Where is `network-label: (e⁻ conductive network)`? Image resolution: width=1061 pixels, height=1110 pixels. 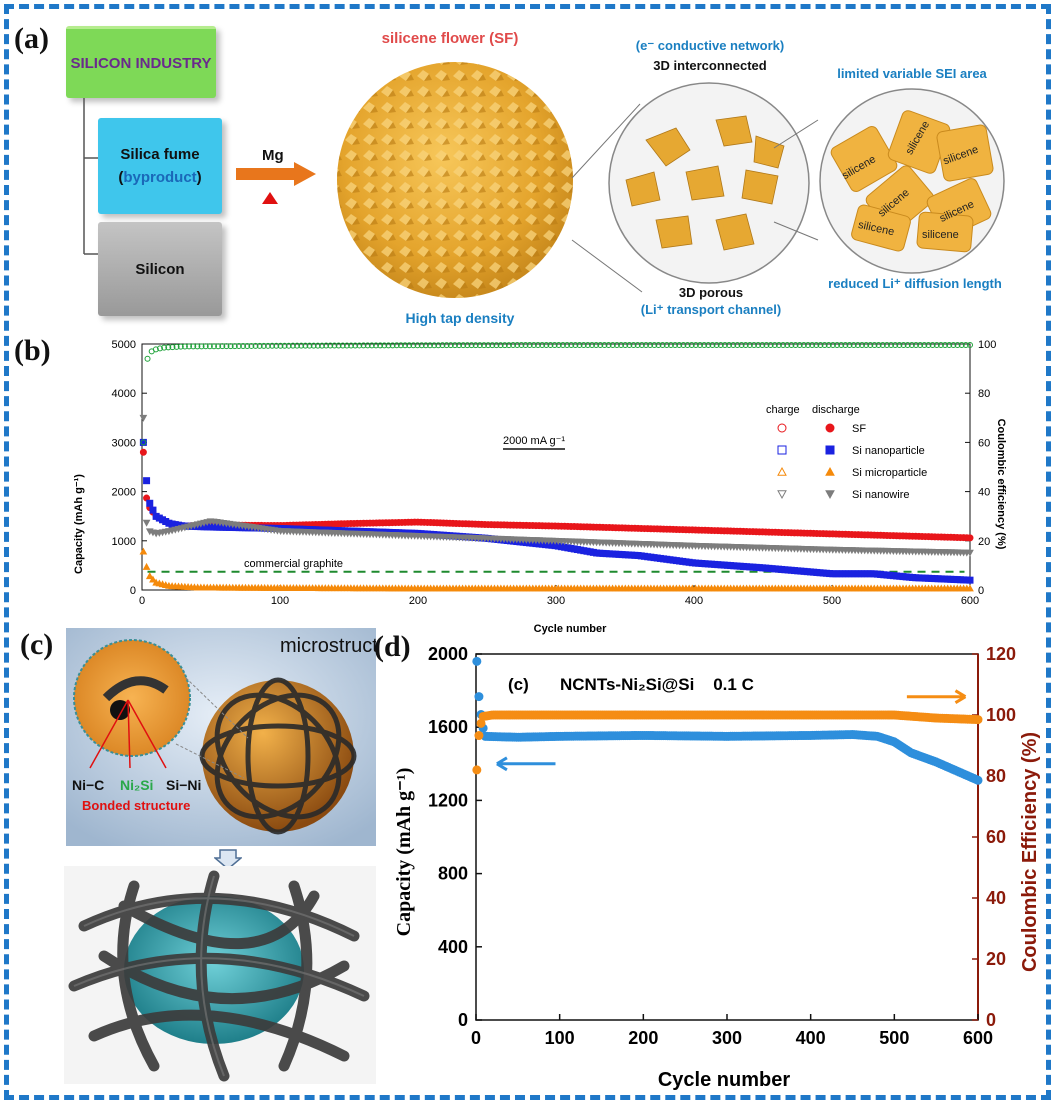
network-label: (e⁻ conductive network) is located at coordinates (710, 45).